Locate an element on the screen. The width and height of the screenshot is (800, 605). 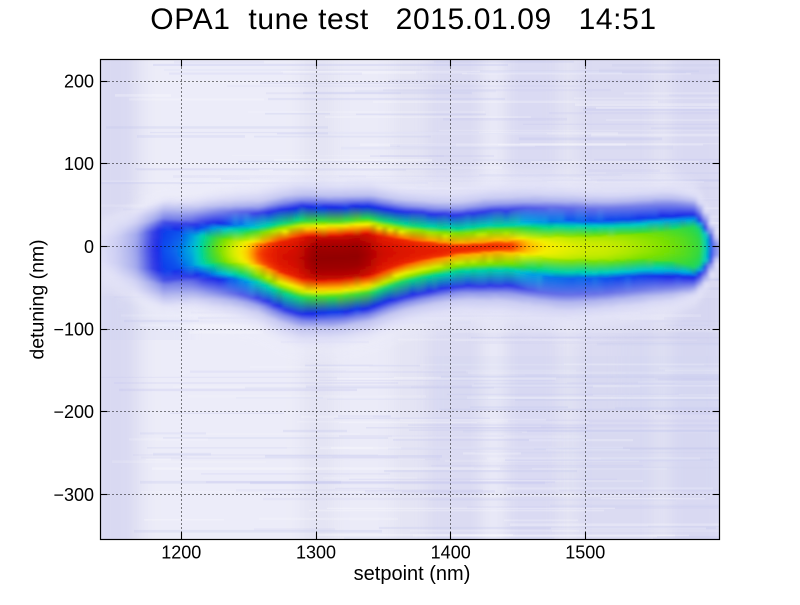
svg-text: 200 is located at coordinates (79, 82).